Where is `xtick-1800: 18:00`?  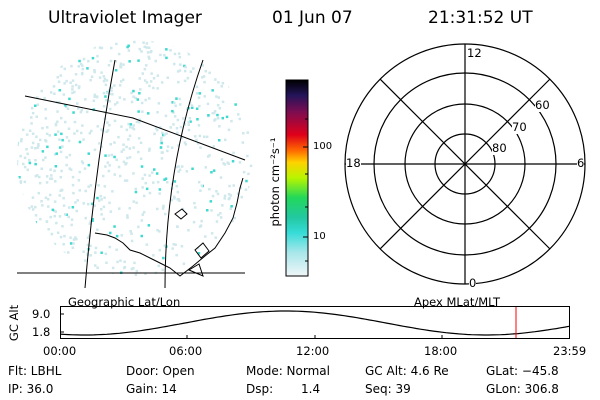 xtick-1800: 18:00 is located at coordinates (441, 351).